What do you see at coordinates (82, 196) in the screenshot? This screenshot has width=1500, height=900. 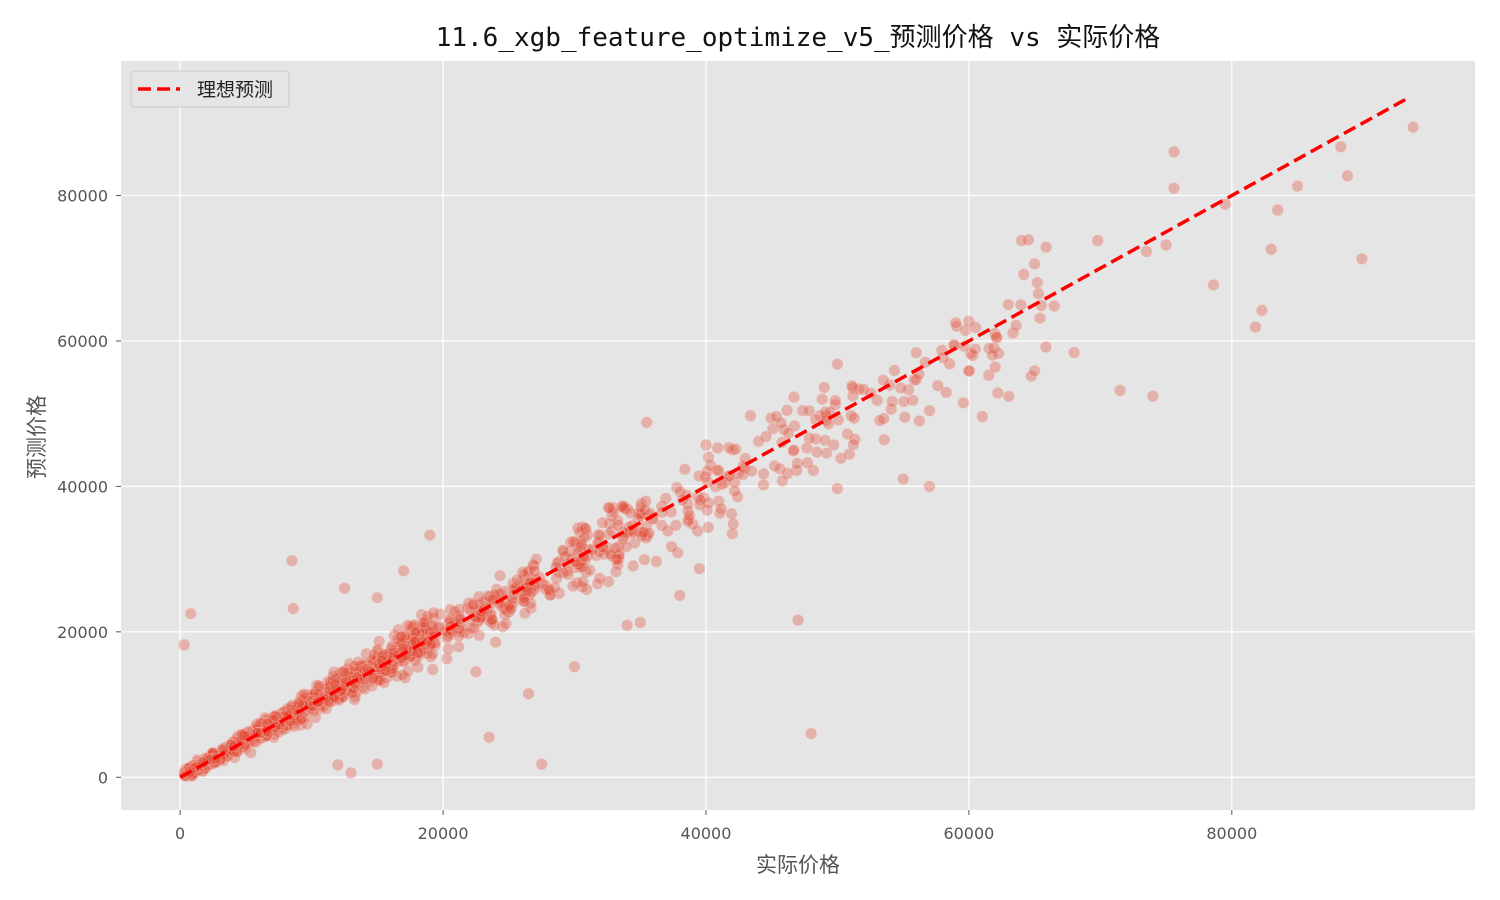 I see `y-tick-label: 80000` at bounding box center [82, 196].